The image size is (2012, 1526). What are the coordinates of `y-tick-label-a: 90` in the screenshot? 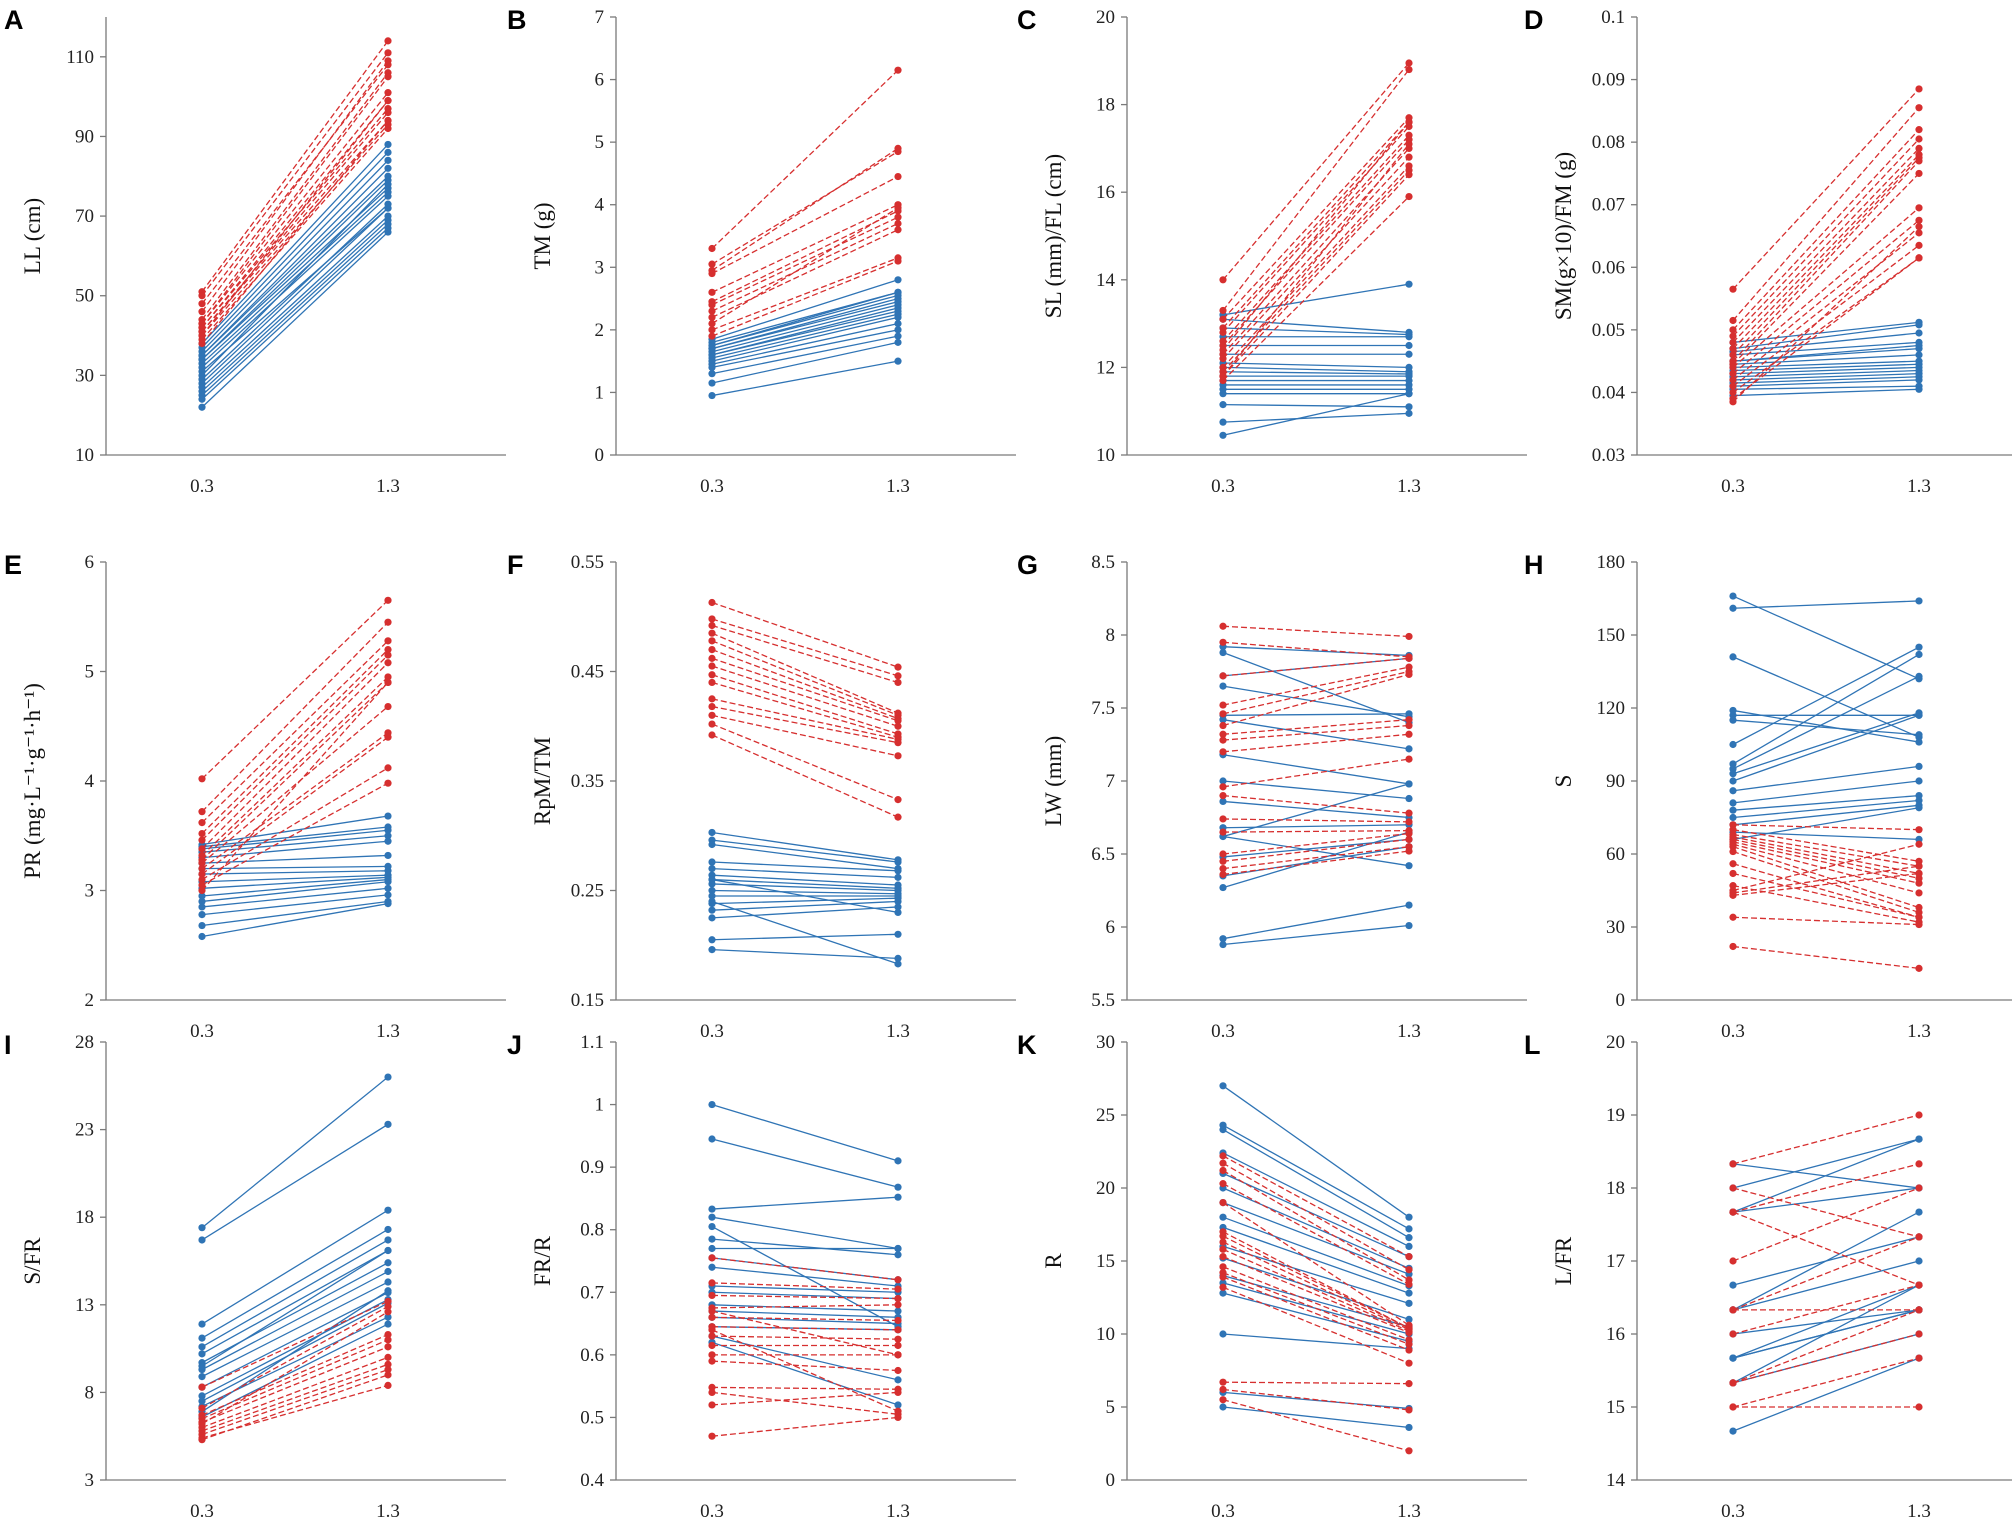 It's located at (84, 136).